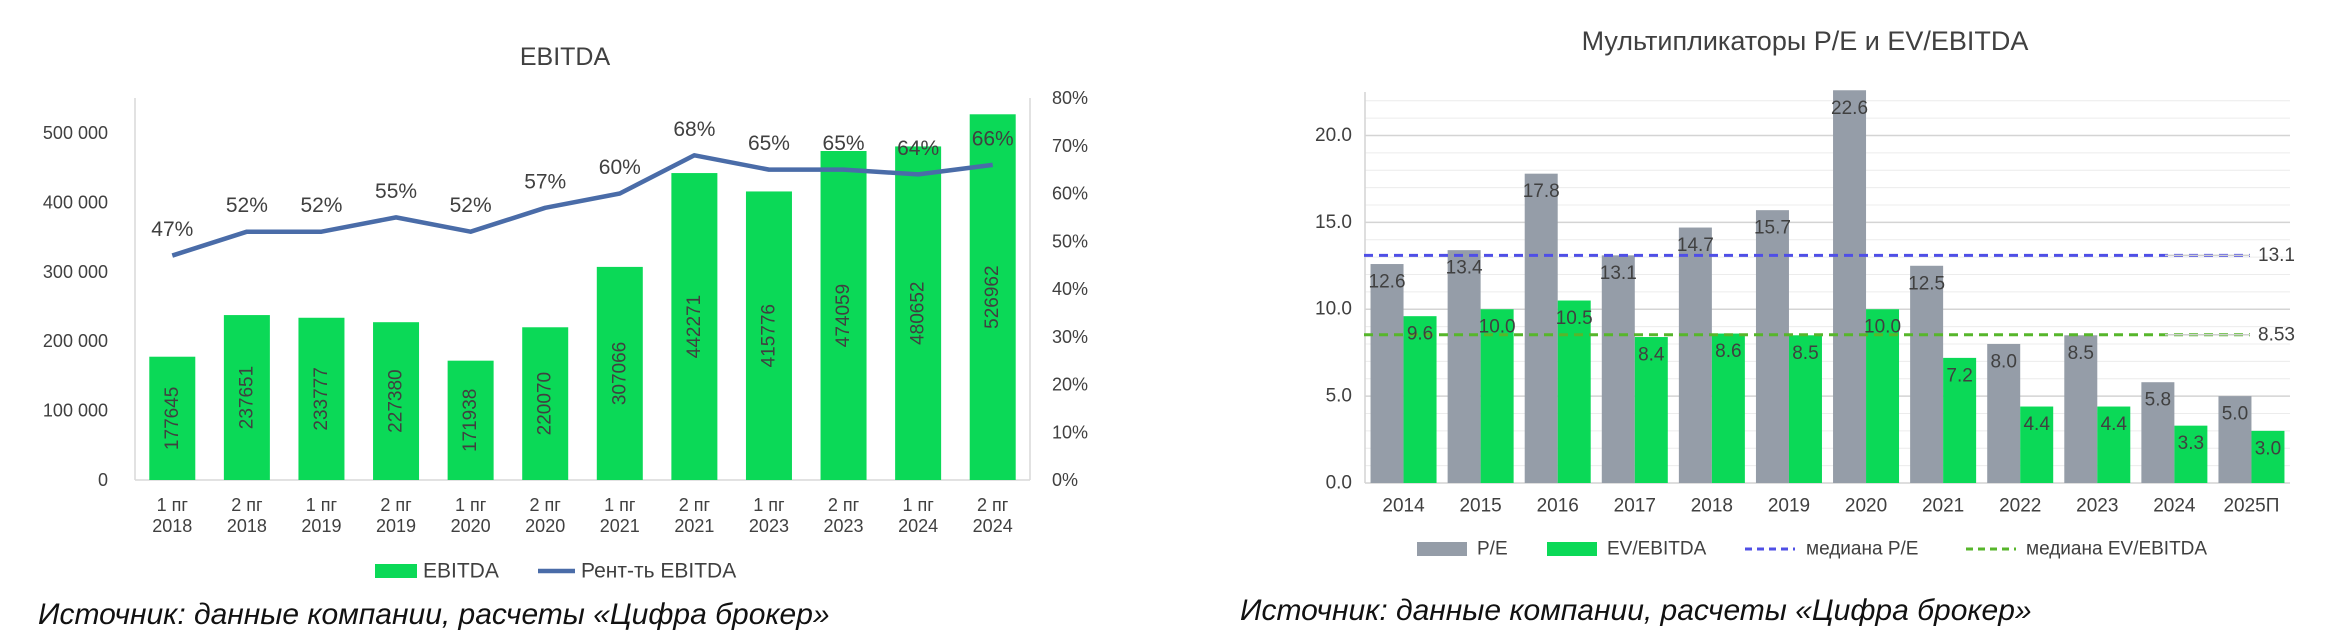 The width and height of the screenshot is (2338, 643). Describe the element at coordinates (1387, 282) in the screenshot. I see `chart2-bar-label-pe: 12.6` at that location.